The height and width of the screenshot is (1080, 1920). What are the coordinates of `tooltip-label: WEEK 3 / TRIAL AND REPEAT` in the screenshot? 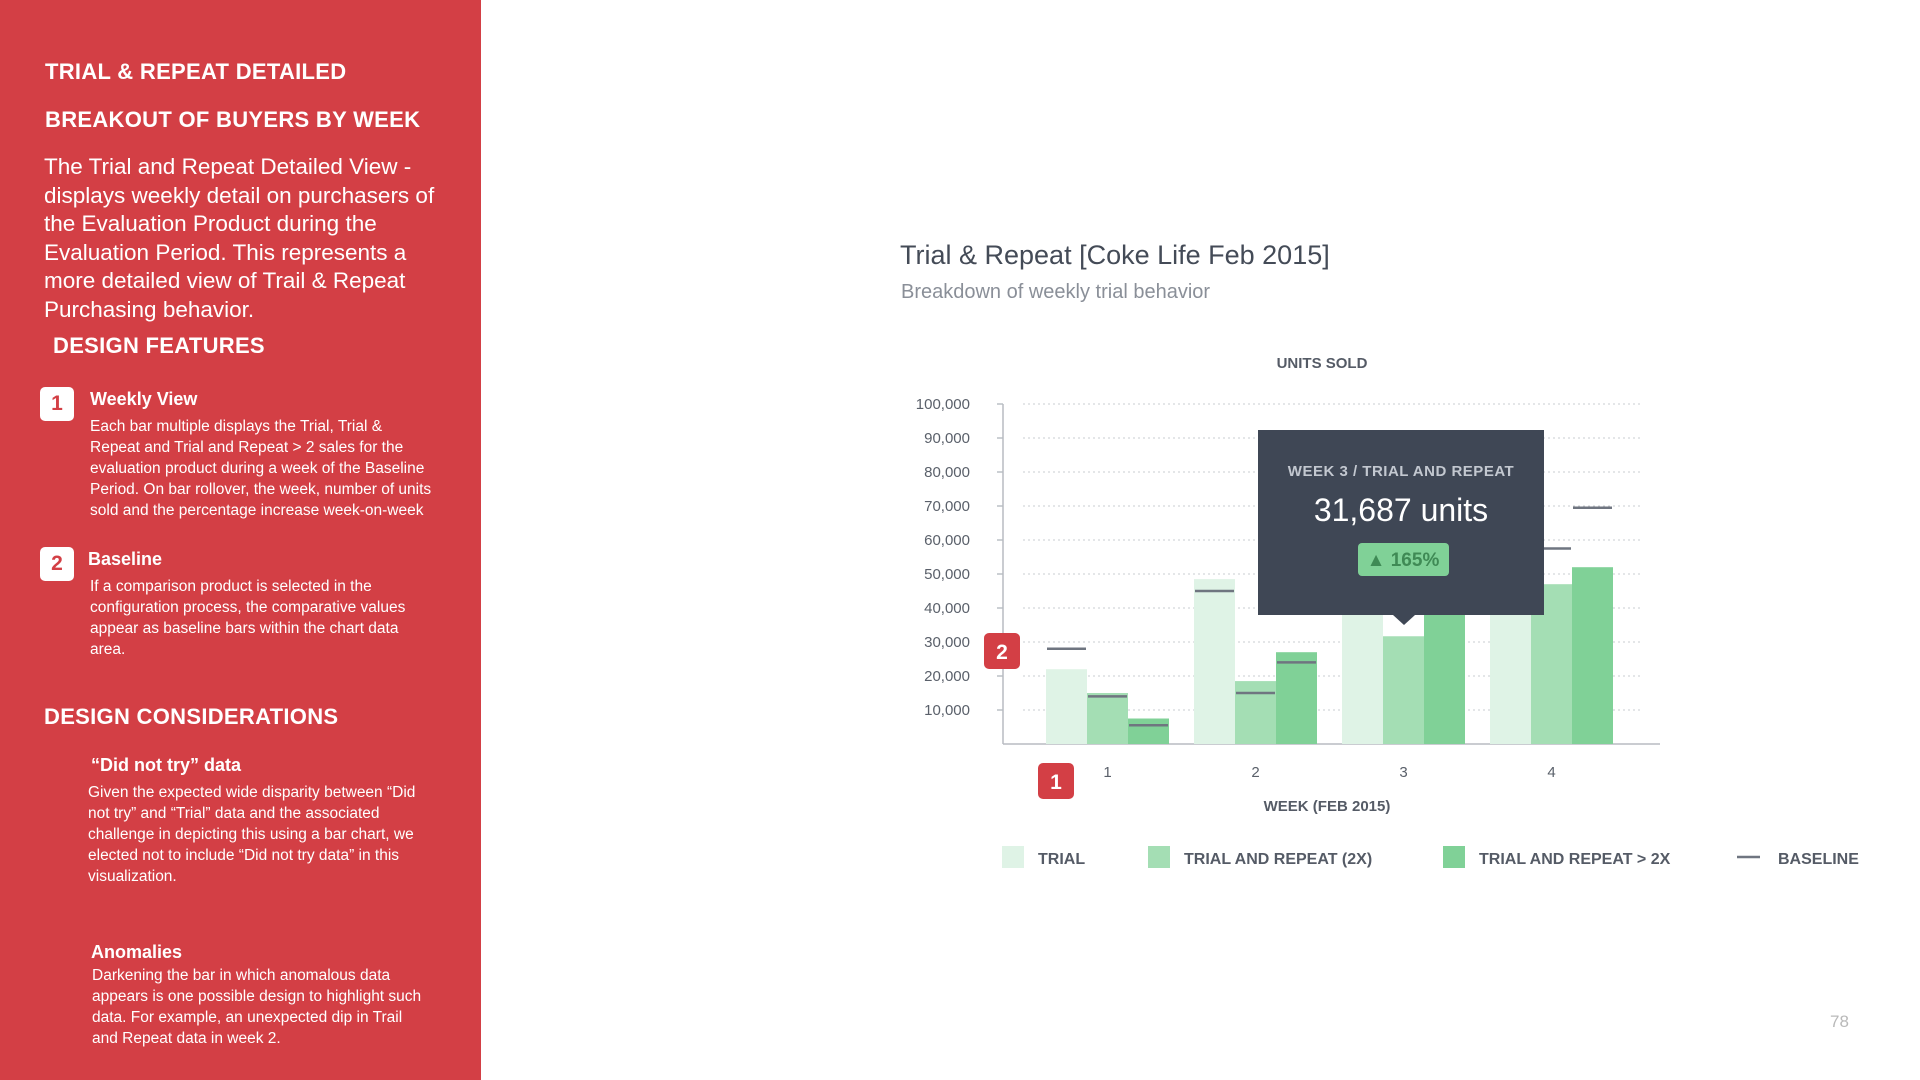 It's located at (1401, 471).